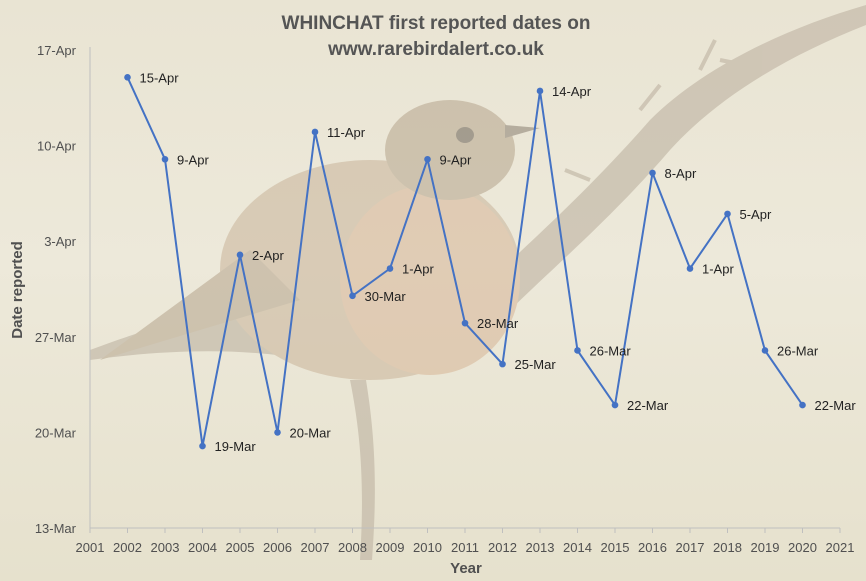 The image size is (866, 581). I want to click on data-label: 14-Apr, so click(572, 91).